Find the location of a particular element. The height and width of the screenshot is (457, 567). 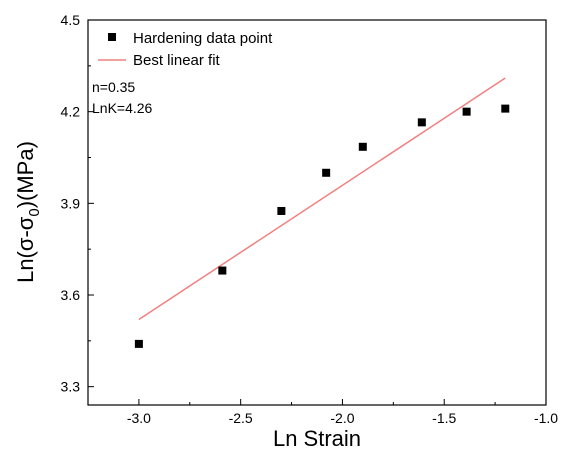

legend-label-fit: Best linear fit is located at coordinates (177, 60).